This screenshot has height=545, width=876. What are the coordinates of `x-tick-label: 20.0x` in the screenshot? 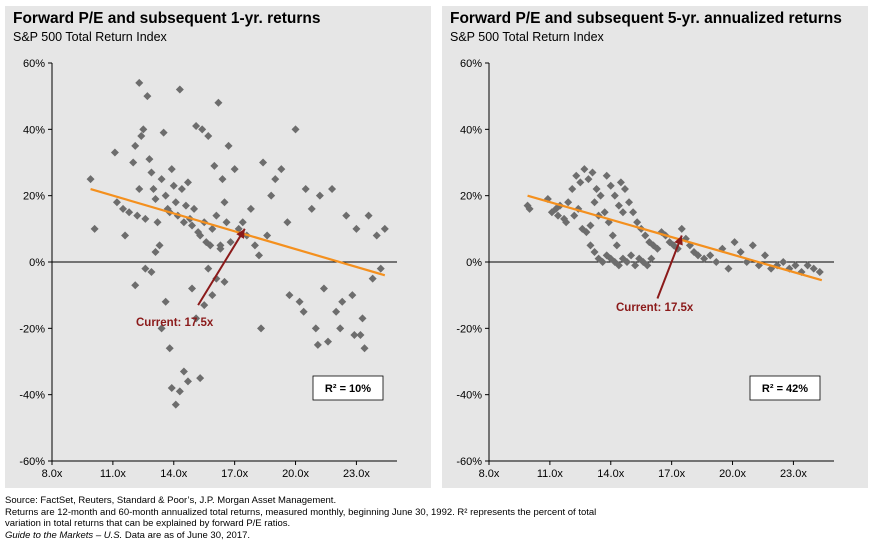 It's located at (295, 474).